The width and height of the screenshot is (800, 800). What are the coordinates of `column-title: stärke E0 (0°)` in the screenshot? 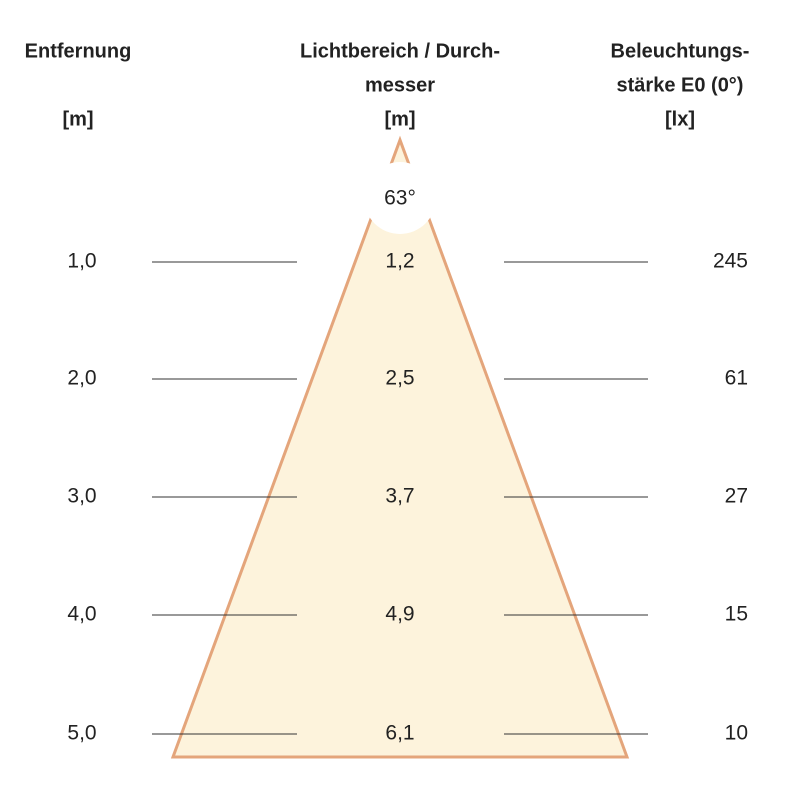 It's located at (680, 85).